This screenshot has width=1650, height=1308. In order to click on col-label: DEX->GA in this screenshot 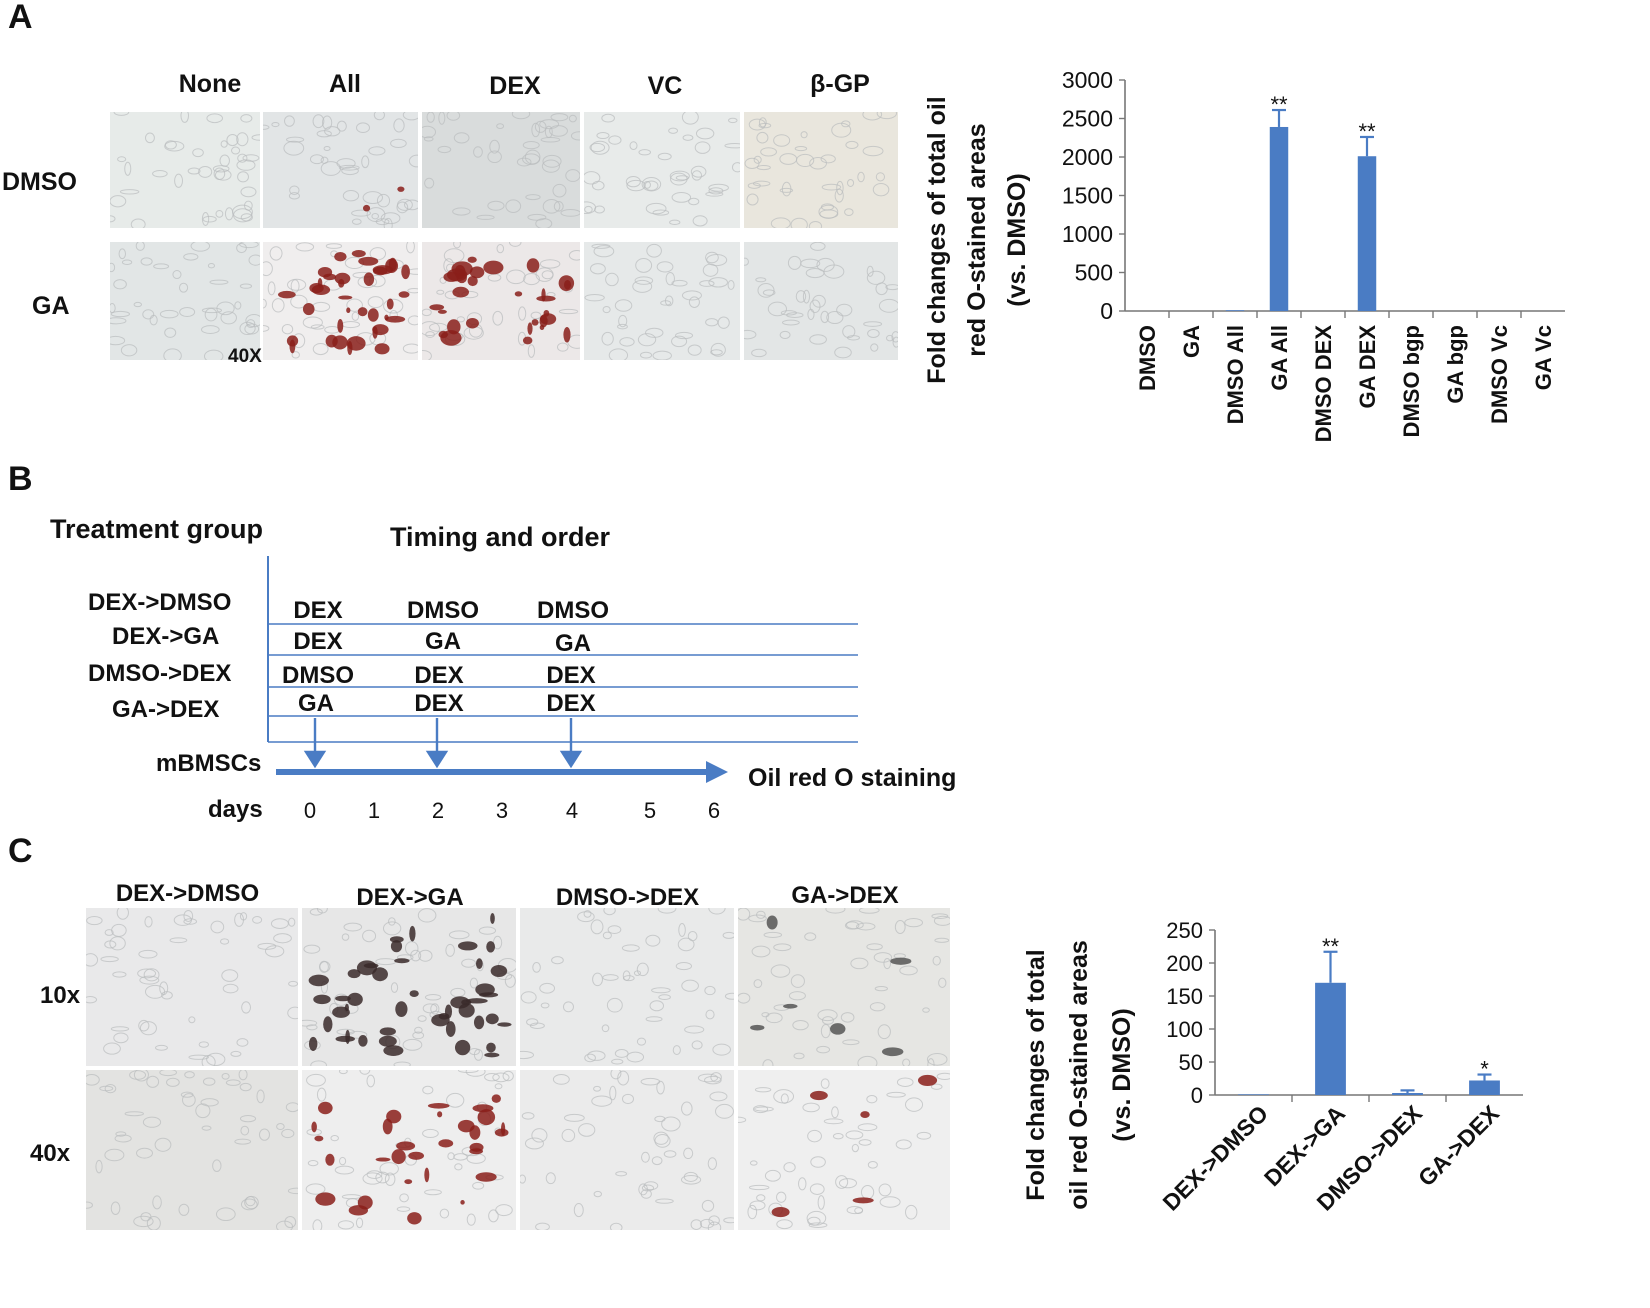, I will do `click(410, 897)`.